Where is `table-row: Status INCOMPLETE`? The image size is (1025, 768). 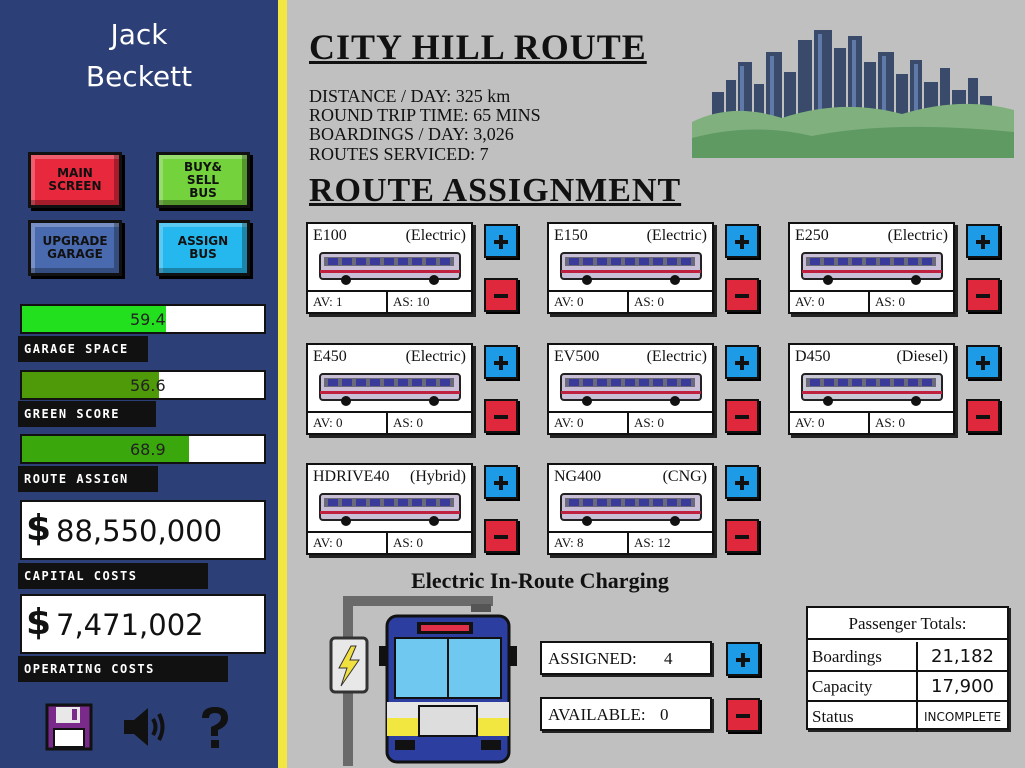
table-row: Status INCOMPLETE is located at coordinates (907, 717).